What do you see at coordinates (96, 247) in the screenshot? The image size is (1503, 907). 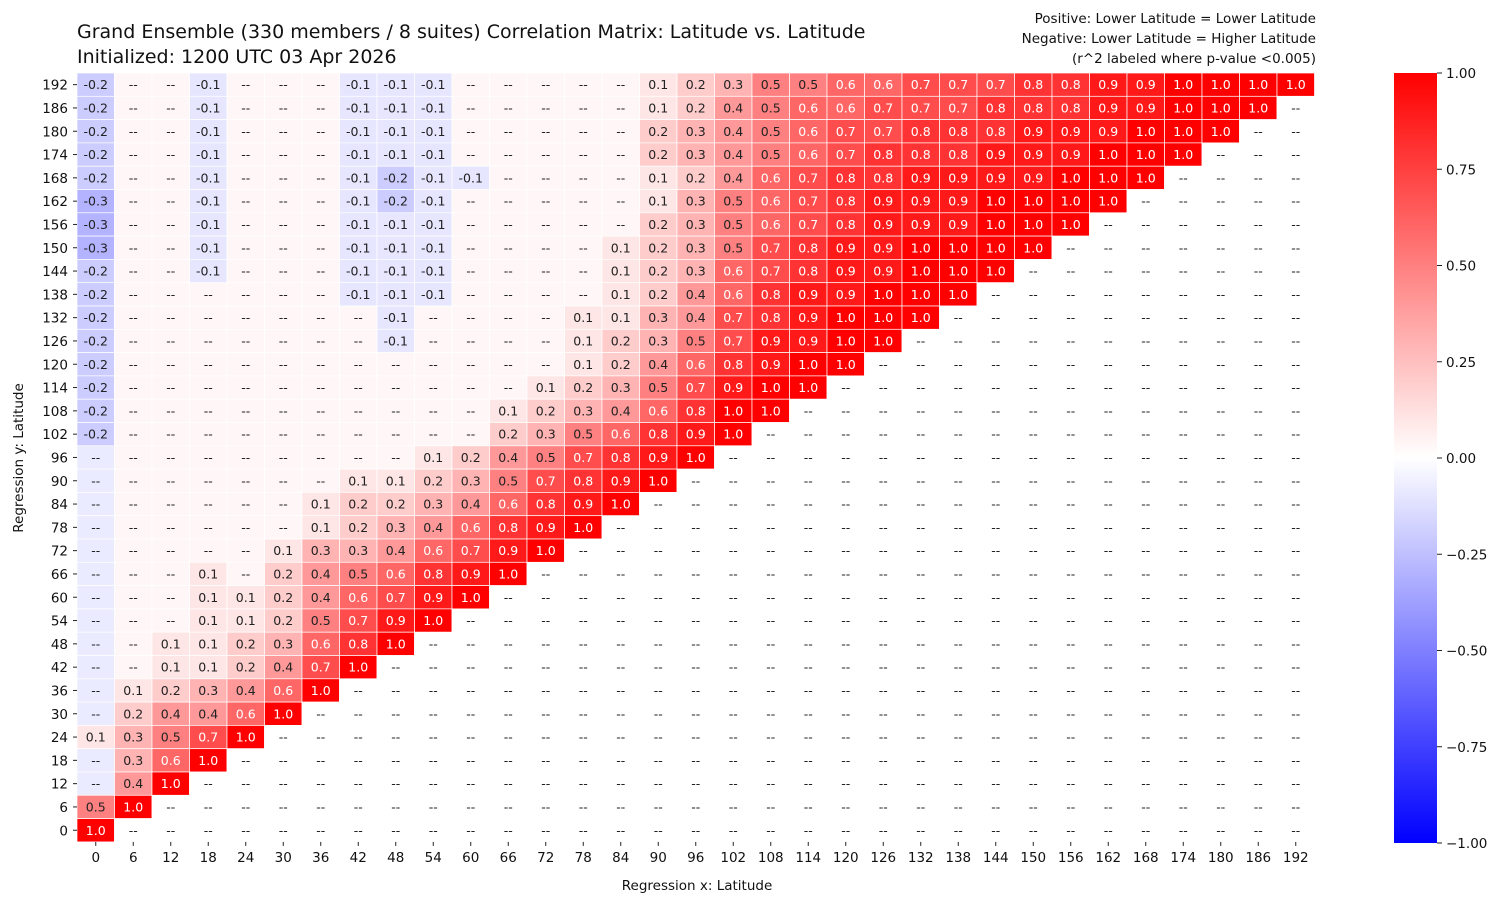 I see `cell-value-label: -0.3` at bounding box center [96, 247].